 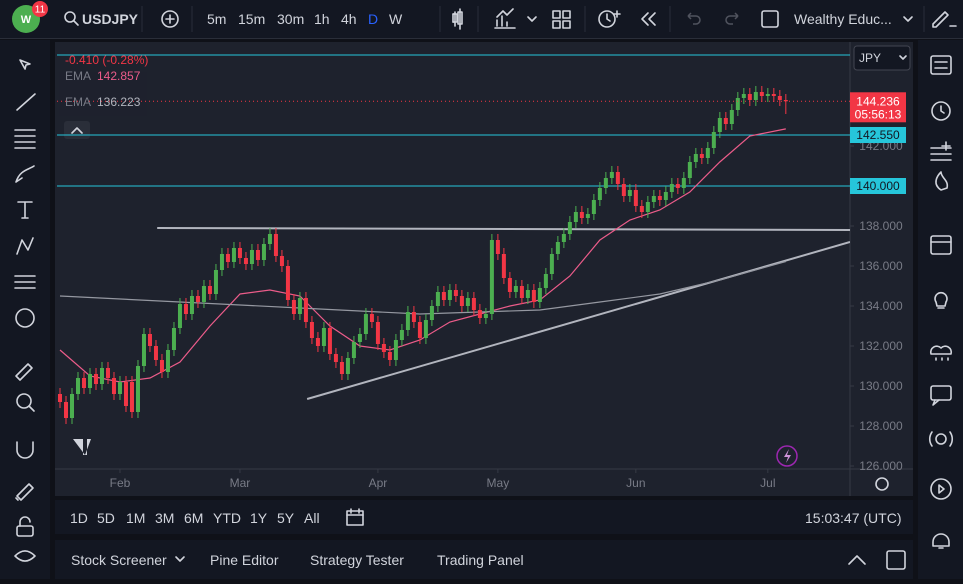 What do you see at coordinates (882, 58) in the screenshot?
I see `currency-button` at bounding box center [882, 58].